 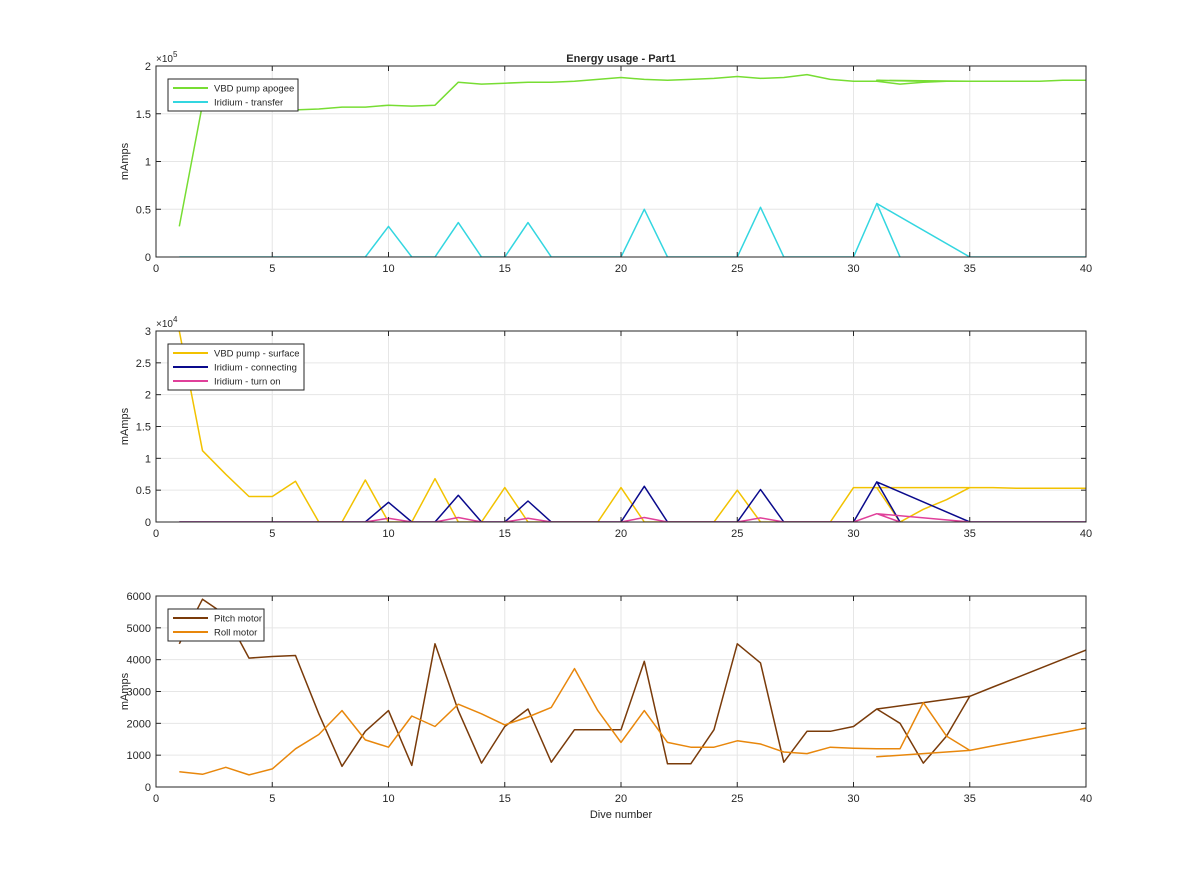 I want to click on y-tick-label: 6000, so click(x=139, y=597).